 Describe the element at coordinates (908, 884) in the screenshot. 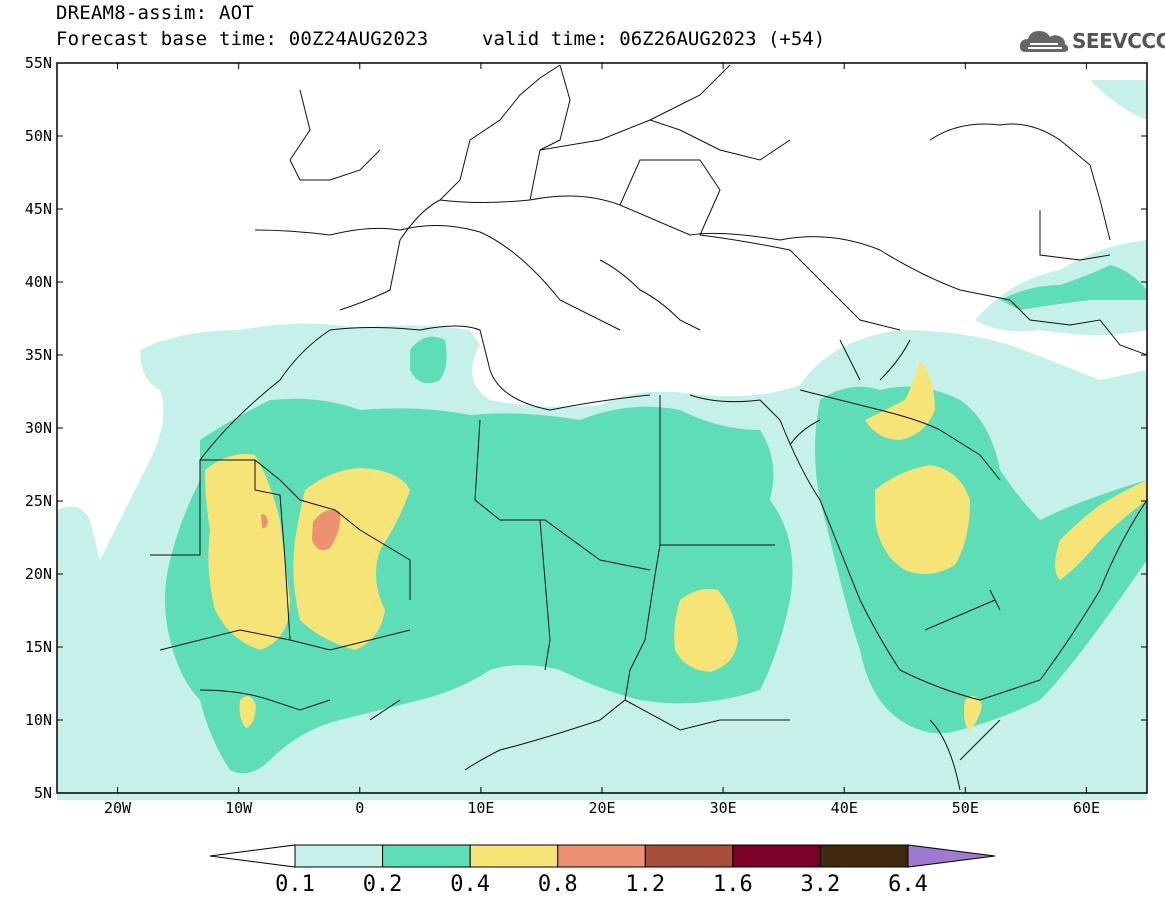

I see `colorbar-label: 6.4` at that location.